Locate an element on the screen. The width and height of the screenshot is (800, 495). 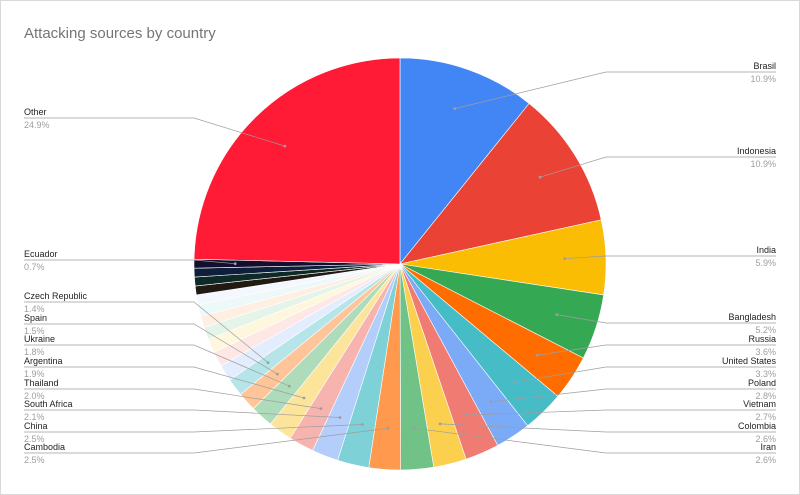
slice-percent-spain: 1.5% is located at coordinates (34, 331).